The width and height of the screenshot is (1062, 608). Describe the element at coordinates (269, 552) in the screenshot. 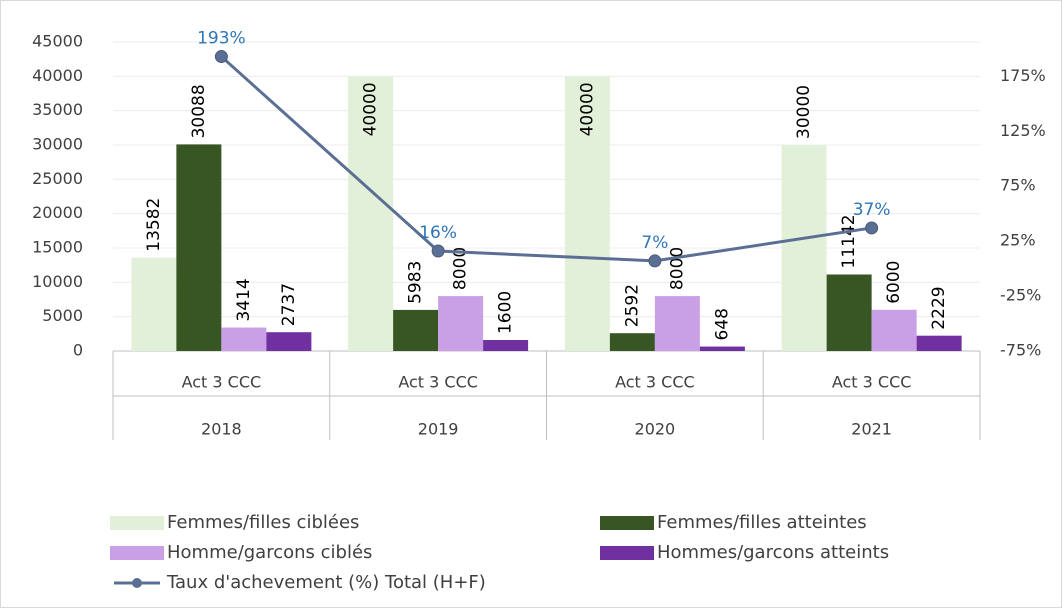

I see `legend-label: Homme/garcons ciblés` at that location.